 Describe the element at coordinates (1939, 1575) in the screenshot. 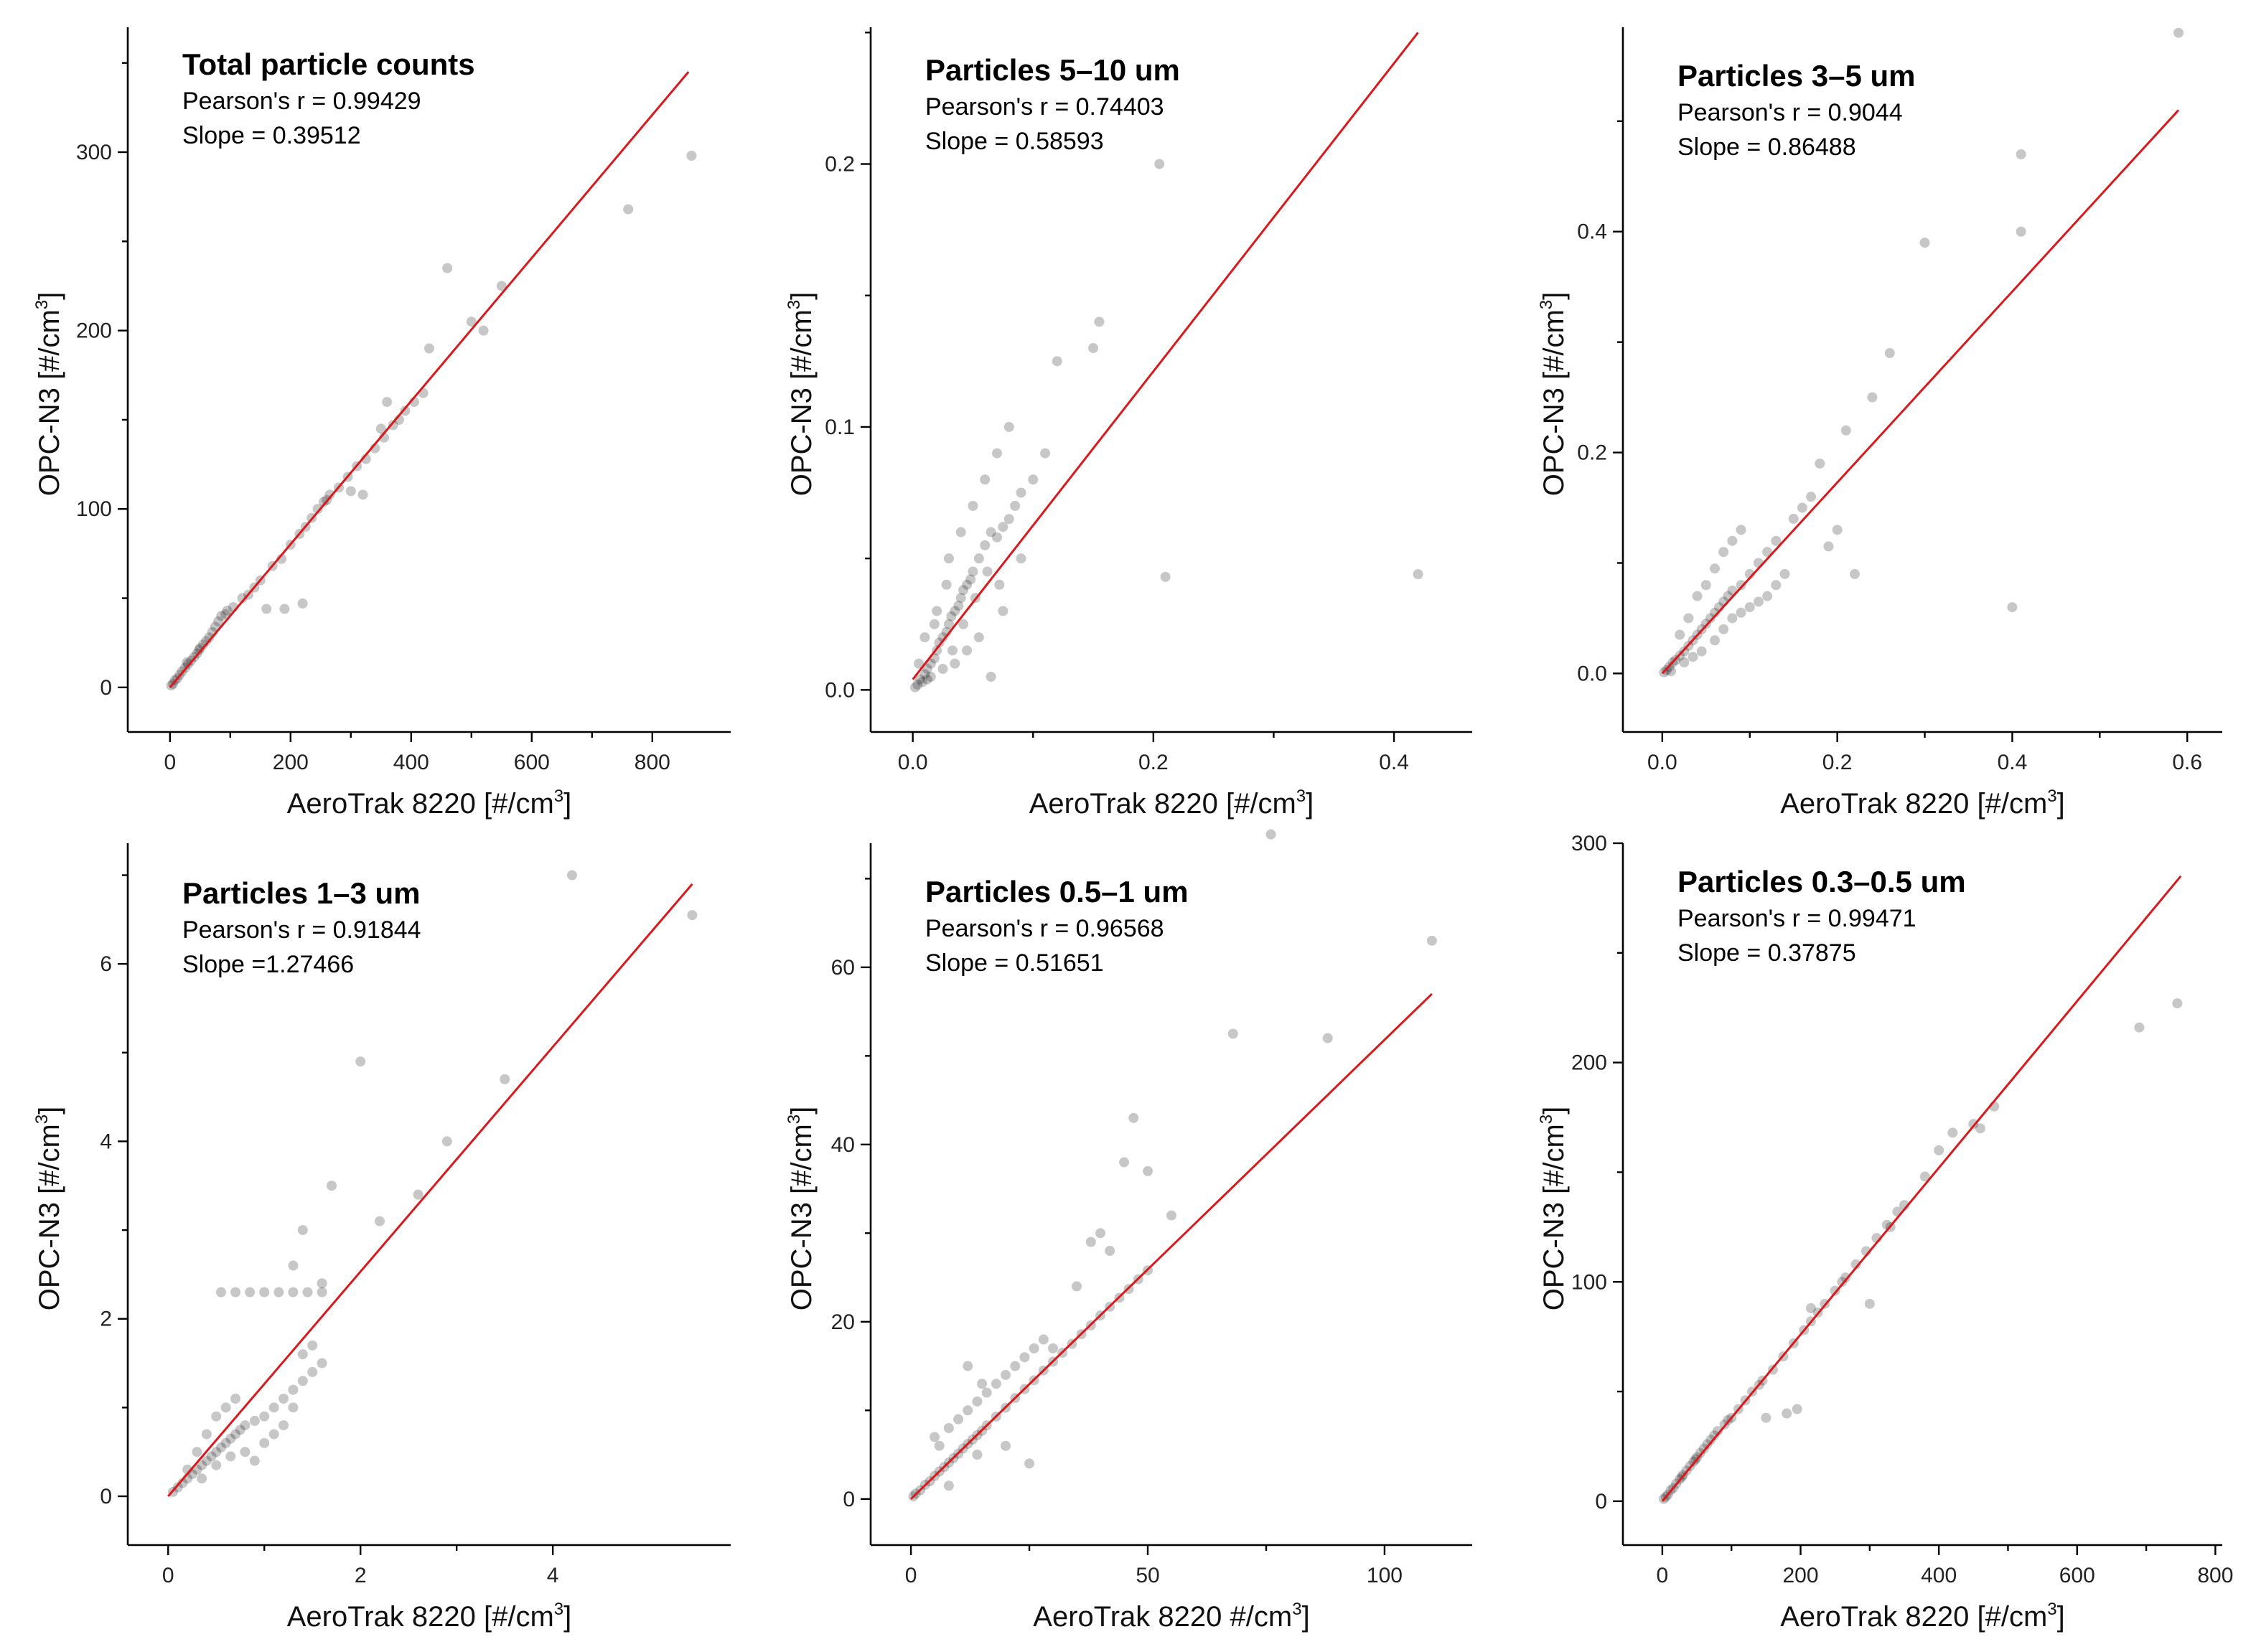

I see `x-tick-label: 400` at that location.